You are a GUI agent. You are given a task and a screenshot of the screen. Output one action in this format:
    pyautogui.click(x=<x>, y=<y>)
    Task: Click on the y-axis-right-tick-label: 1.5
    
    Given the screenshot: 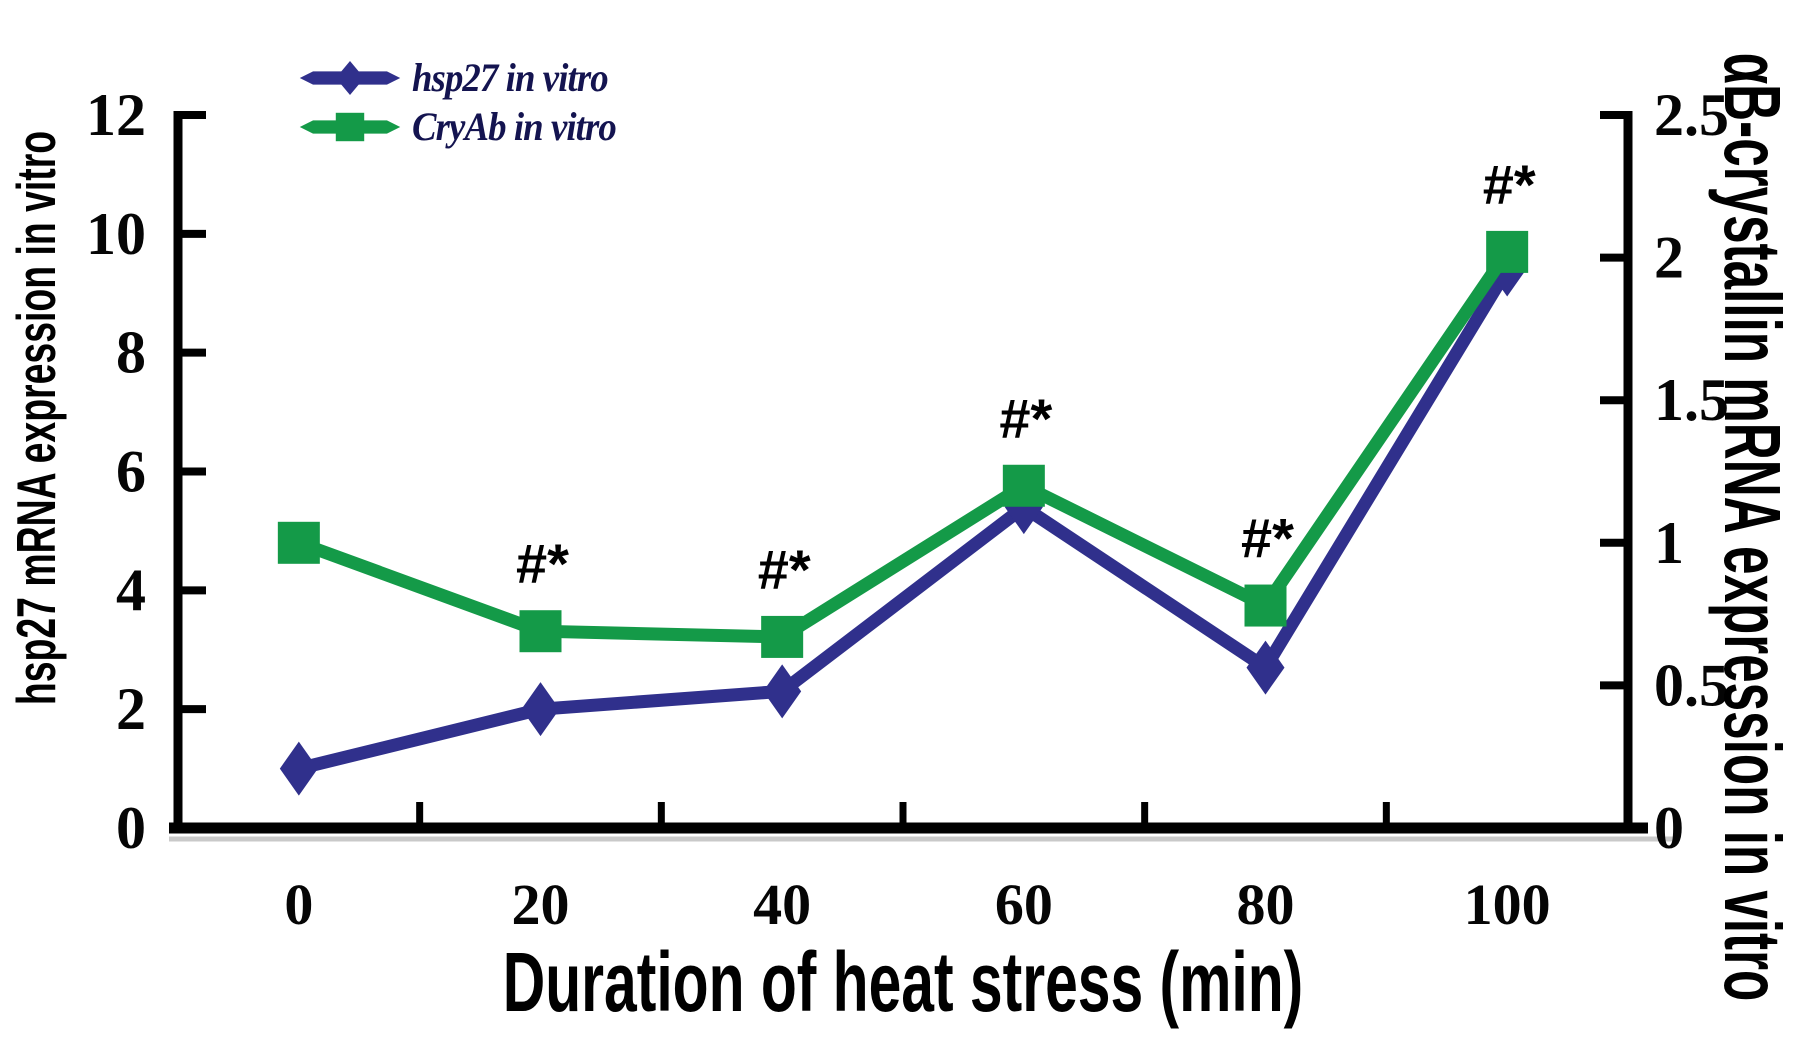 What is the action you would take?
    pyautogui.click(x=1691, y=400)
    